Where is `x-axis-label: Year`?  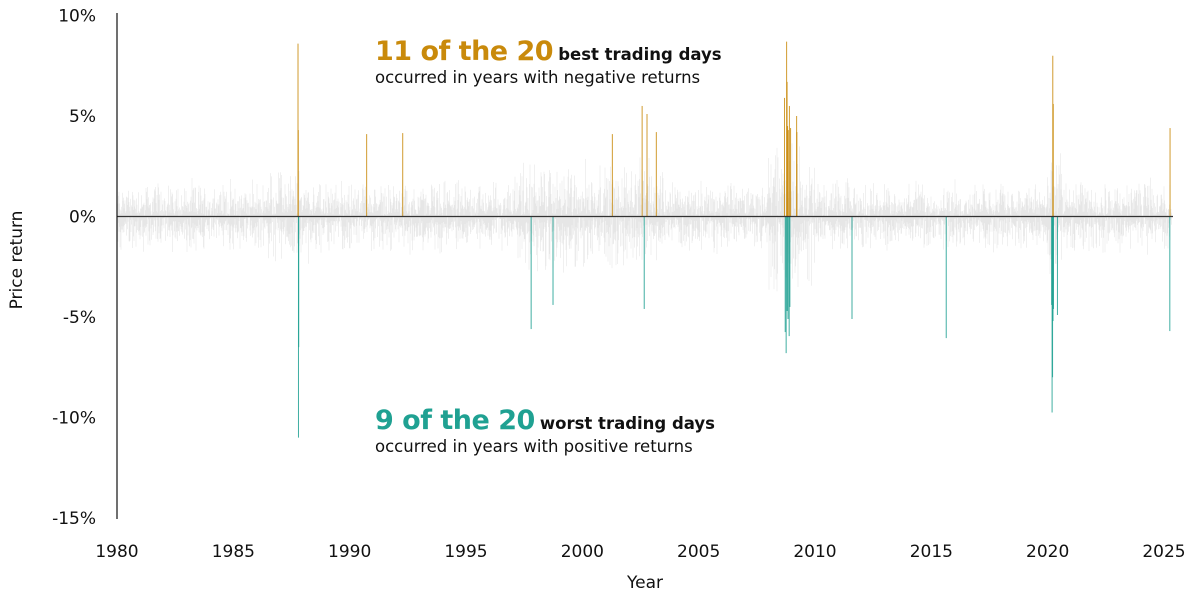 x-axis-label: Year is located at coordinates (644, 583).